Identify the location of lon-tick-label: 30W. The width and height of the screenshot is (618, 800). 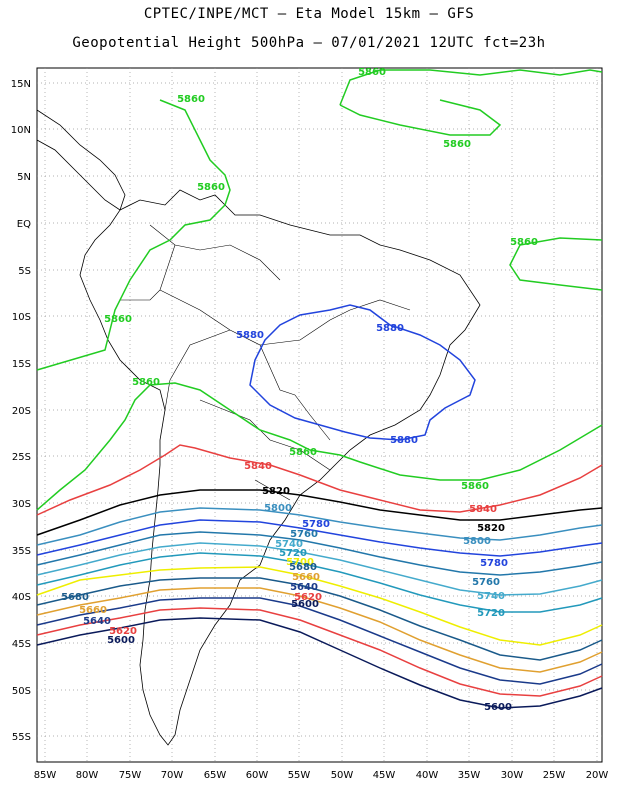
(512, 775).